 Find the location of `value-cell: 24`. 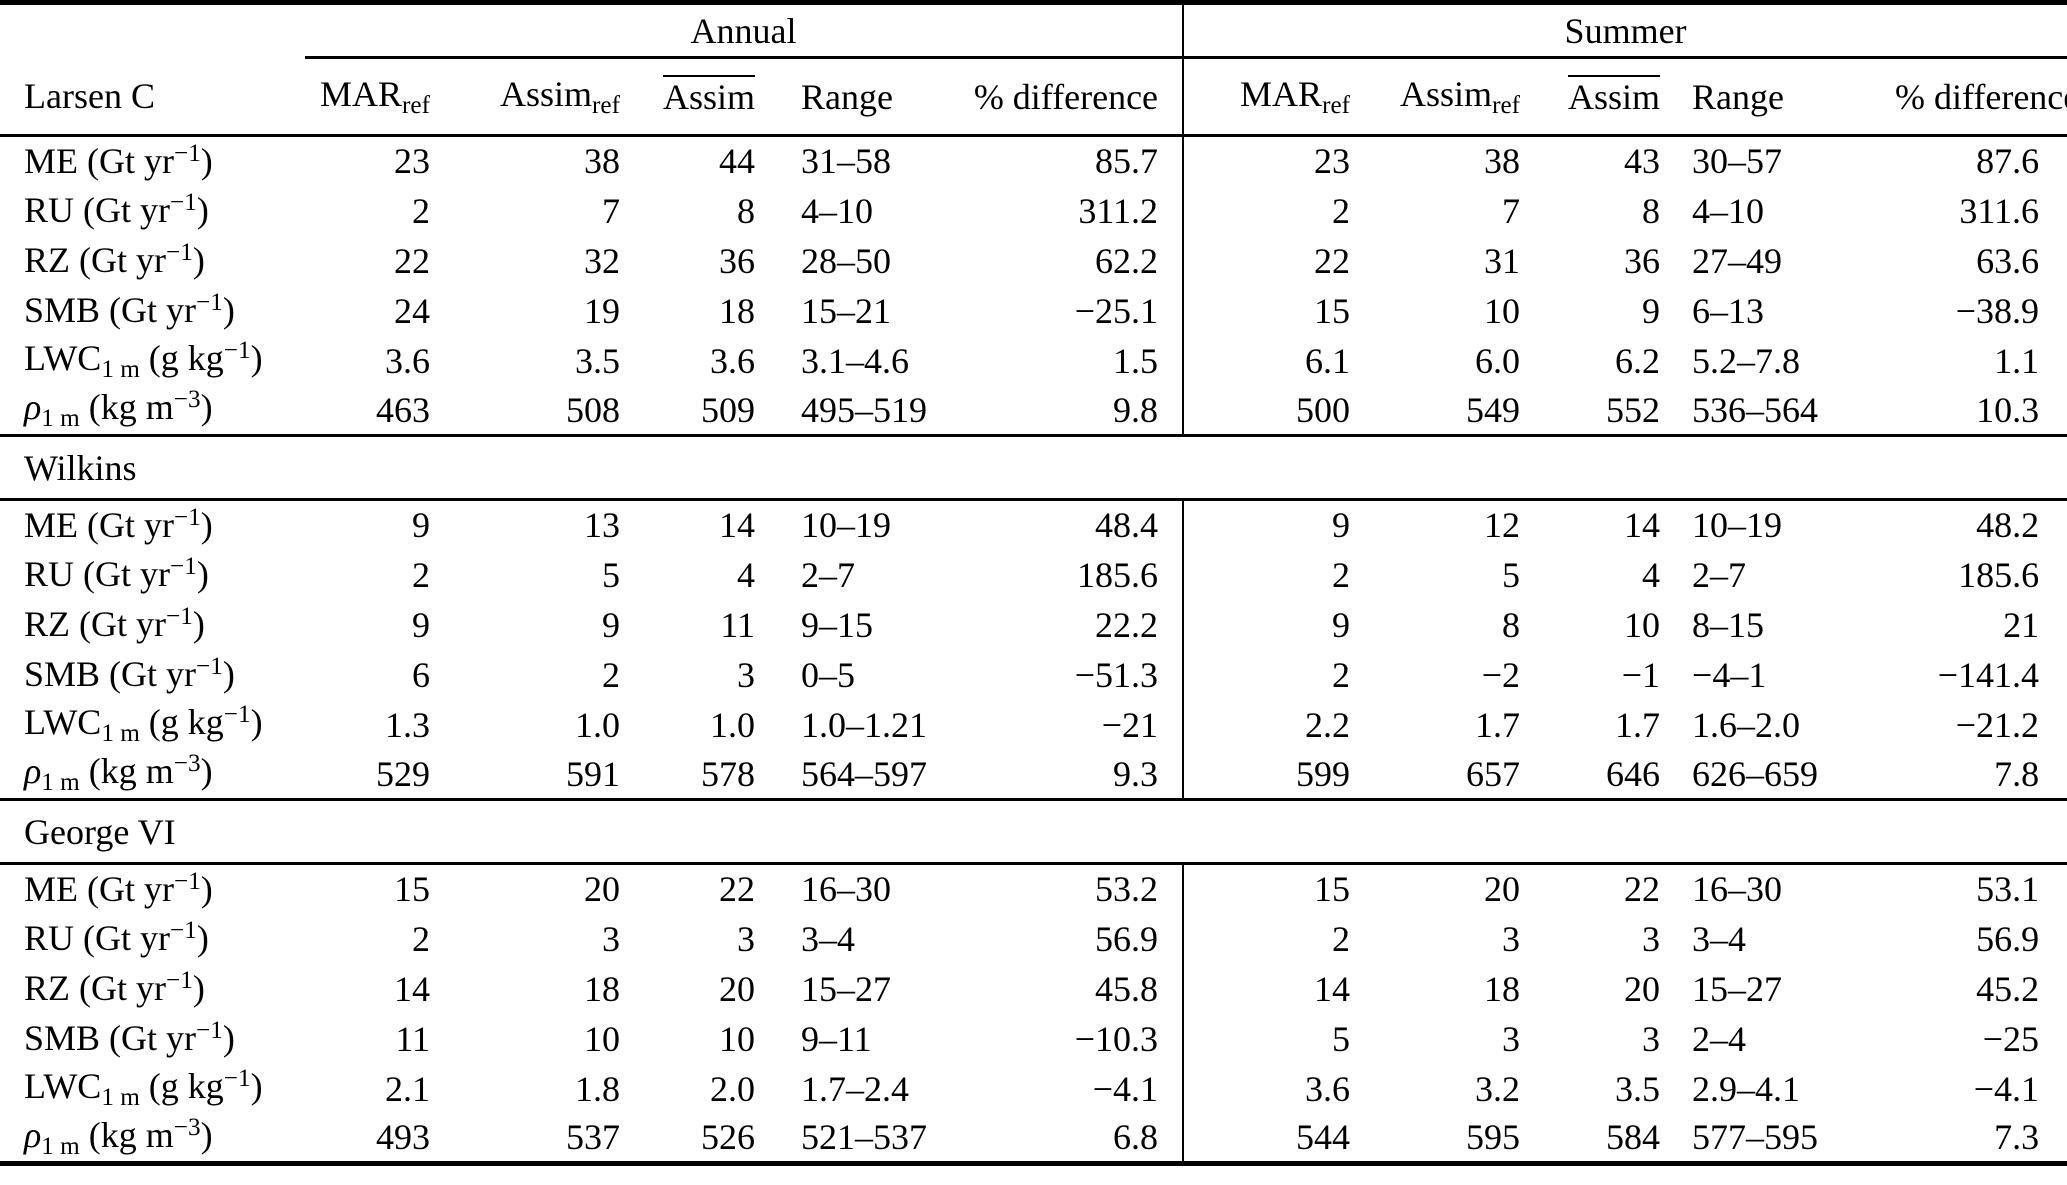

value-cell: 24 is located at coordinates (412, 310).